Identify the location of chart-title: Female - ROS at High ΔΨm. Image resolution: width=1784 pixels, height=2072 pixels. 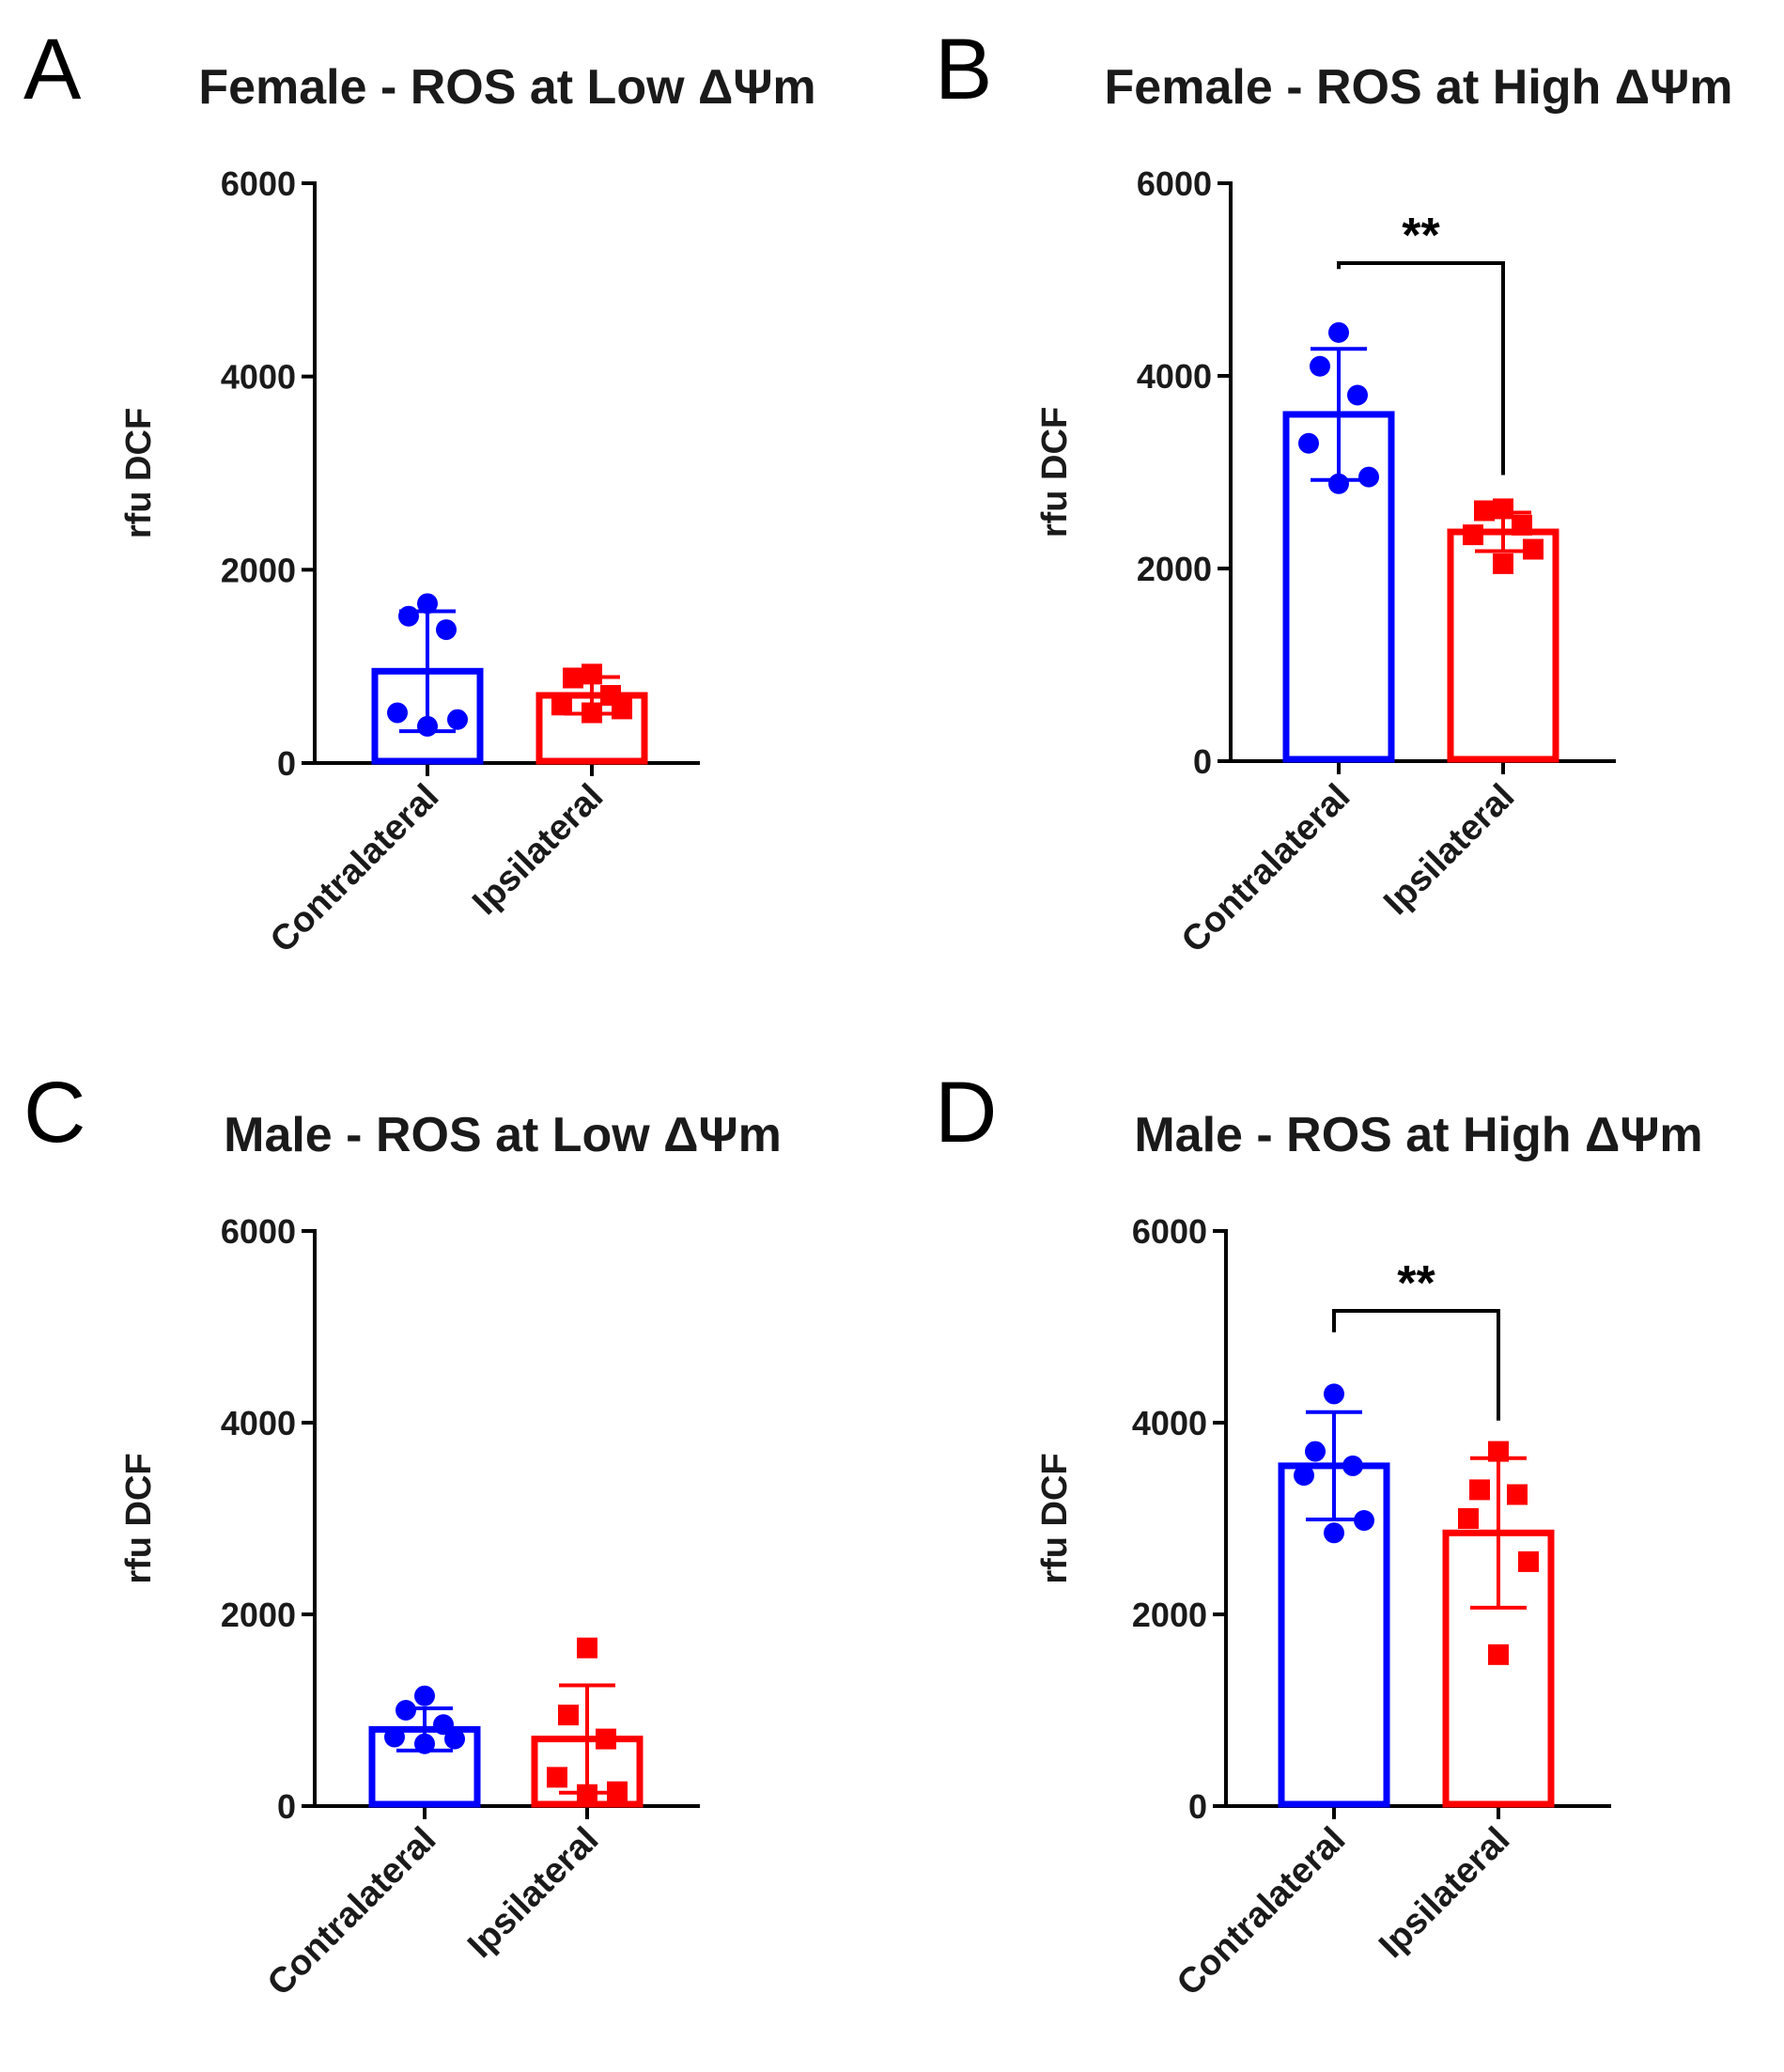
(1419, 88).